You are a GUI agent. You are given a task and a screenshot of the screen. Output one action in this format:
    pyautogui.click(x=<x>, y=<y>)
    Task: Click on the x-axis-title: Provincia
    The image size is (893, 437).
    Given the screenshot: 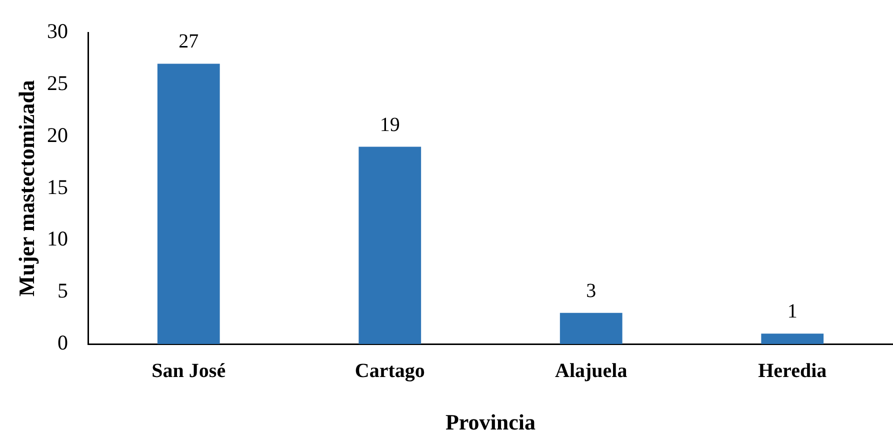 What is the action you would take?
    pyautogui.click(x=490, y=421)
    